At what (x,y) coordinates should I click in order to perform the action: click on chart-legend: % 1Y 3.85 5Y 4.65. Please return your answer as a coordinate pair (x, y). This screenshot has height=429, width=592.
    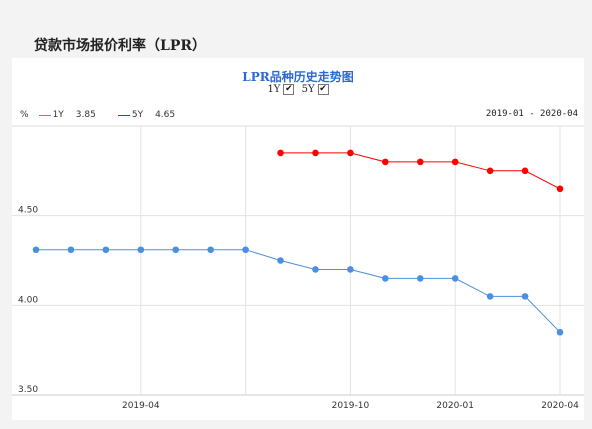
    Looking at the image, I should click on (108, 115).